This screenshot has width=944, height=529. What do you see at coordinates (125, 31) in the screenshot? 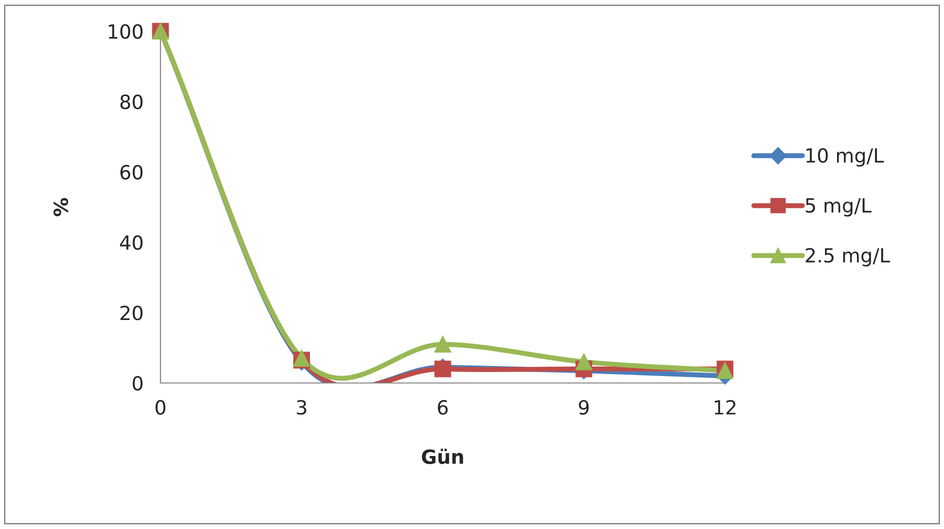
I see `y-tick-label: 100` at bounding box center [125, 31].